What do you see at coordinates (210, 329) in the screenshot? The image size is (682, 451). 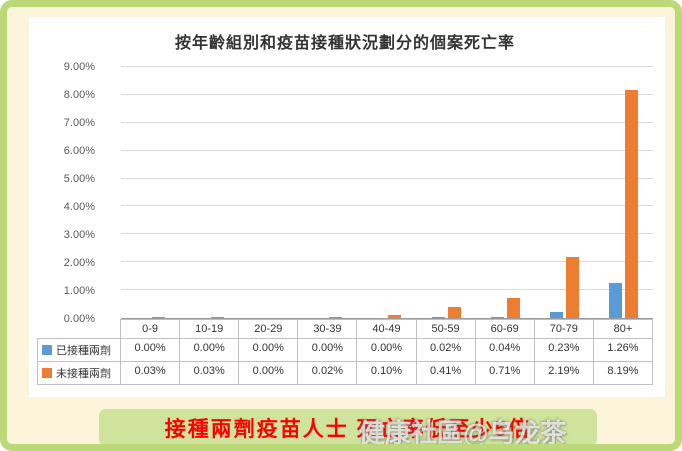 I see `category-label: 10-19` at bounding box center [210, 329].